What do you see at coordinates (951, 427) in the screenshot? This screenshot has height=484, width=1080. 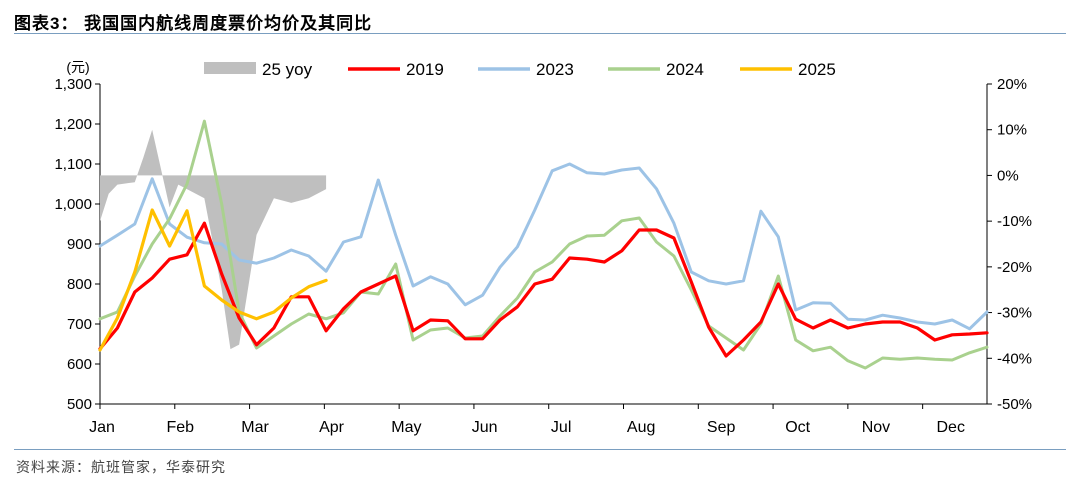 I see `x-tick-label-dec: Dec` at bounding box center [951, 427].